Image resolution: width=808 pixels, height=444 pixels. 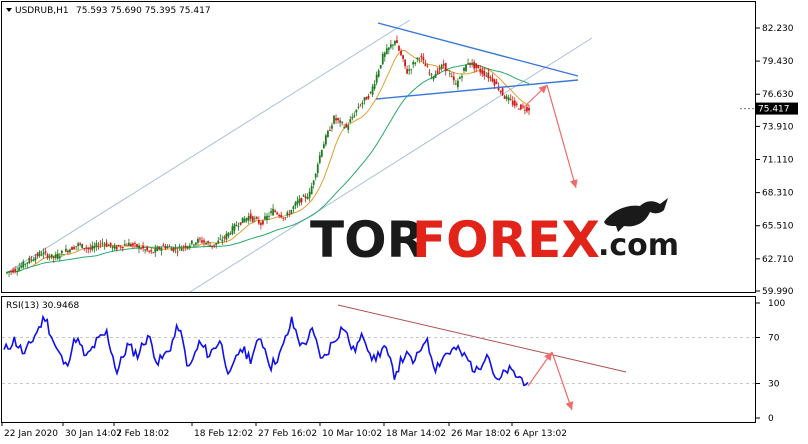 I want to click on rsi-tick-label: 0, so click(x=771, y=419).